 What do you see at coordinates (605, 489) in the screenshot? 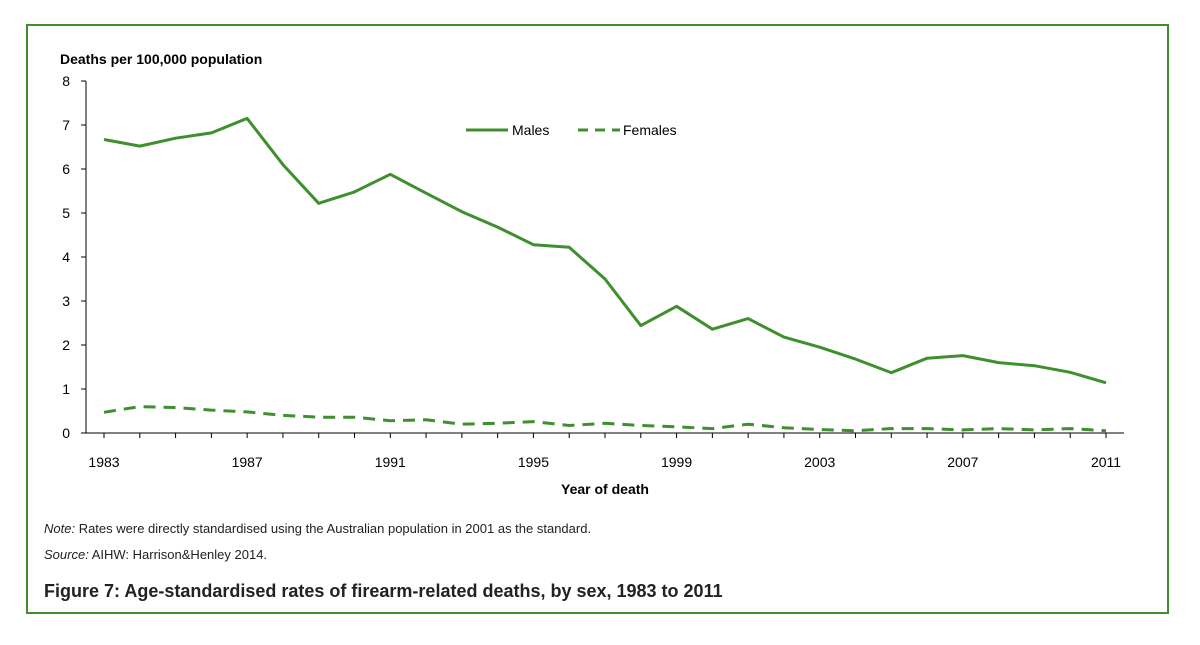
I see `x-axis-title: Year of death` at bounding box center [605, 489].